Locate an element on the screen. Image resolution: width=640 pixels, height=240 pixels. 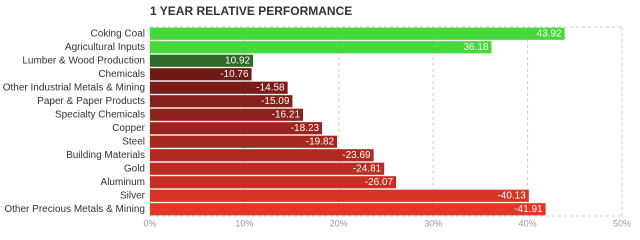
chart-title: 1 YEAR RELATIVE PERFORMANCE is located at coordinates (251, 11).